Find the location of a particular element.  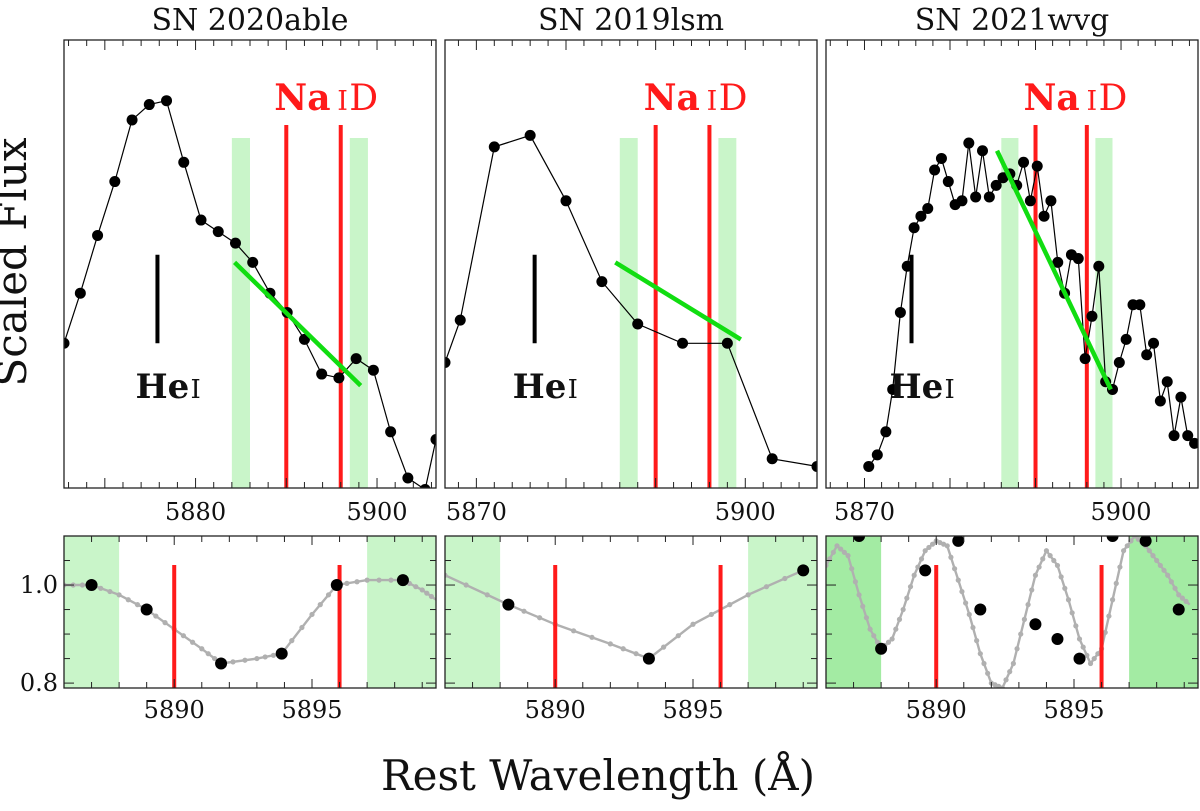

x-axis-label: Rest Wavelength (Å) is located at coordinates (598, 775).